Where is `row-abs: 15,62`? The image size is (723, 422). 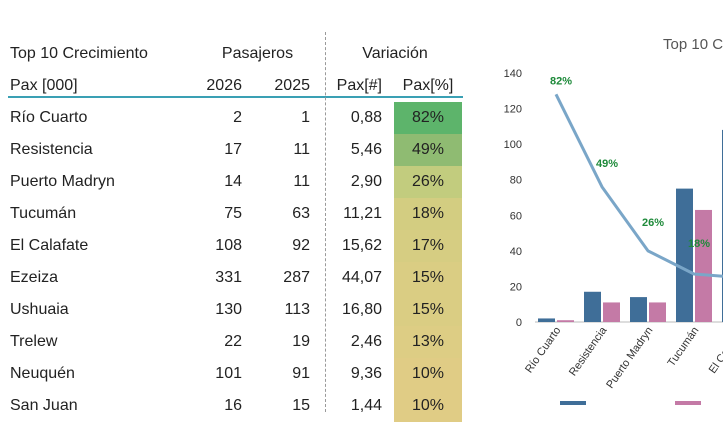
row-abs: 15,62 is located at coordinates (361, 245).